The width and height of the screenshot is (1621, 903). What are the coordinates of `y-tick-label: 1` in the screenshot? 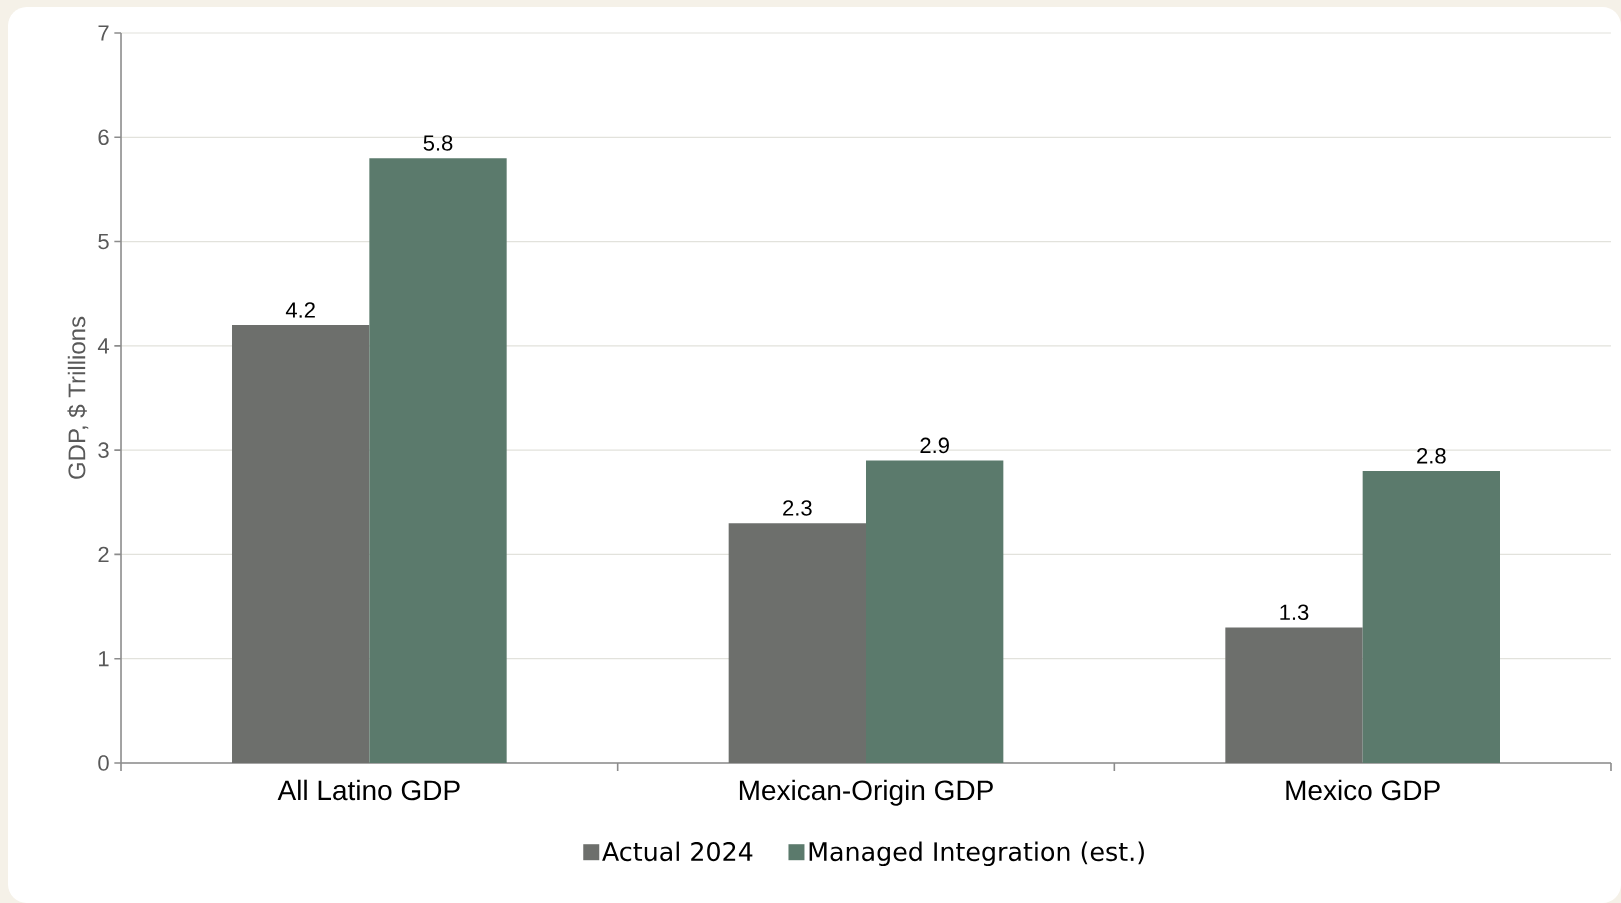 It's located at (104, 659).